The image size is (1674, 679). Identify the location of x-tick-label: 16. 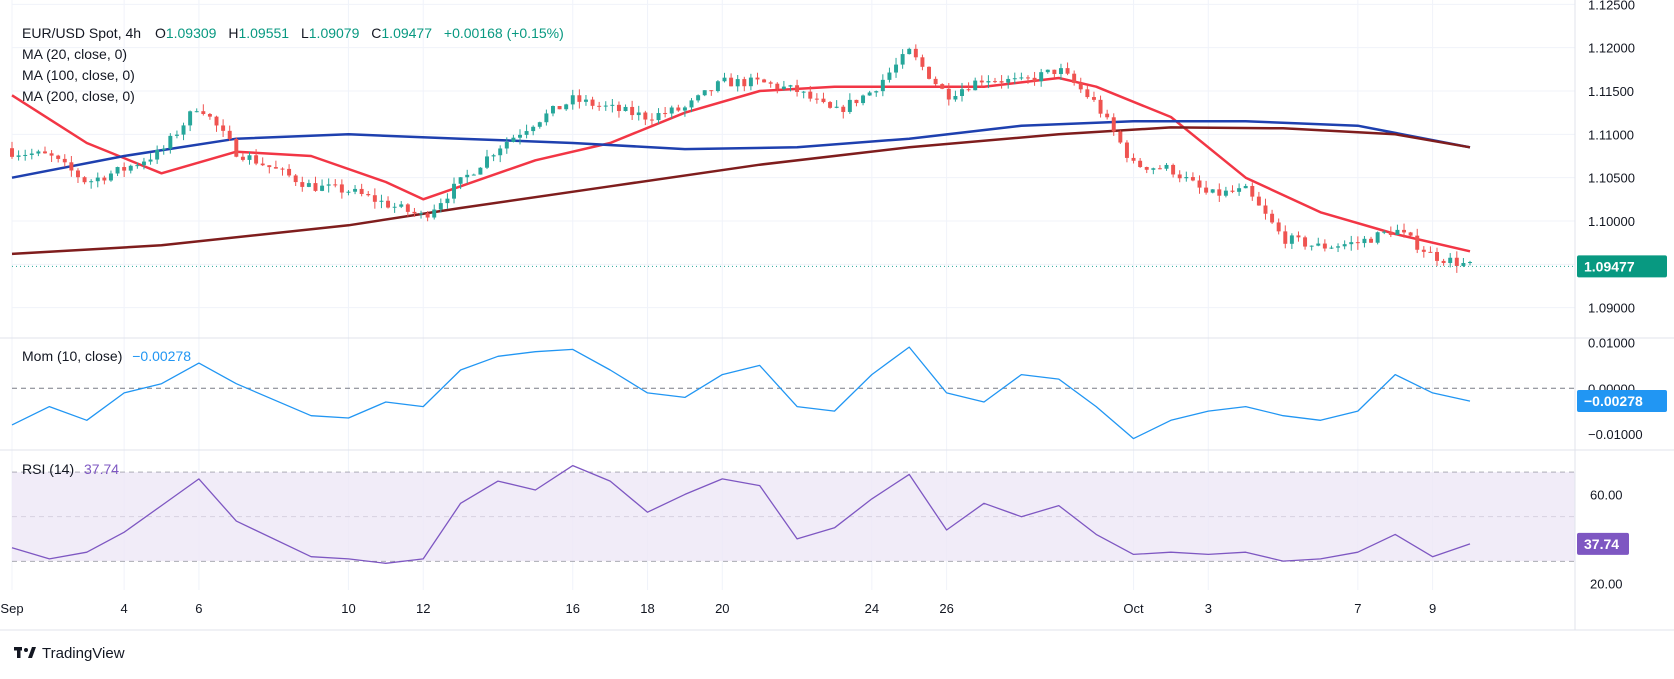
(573, 608).